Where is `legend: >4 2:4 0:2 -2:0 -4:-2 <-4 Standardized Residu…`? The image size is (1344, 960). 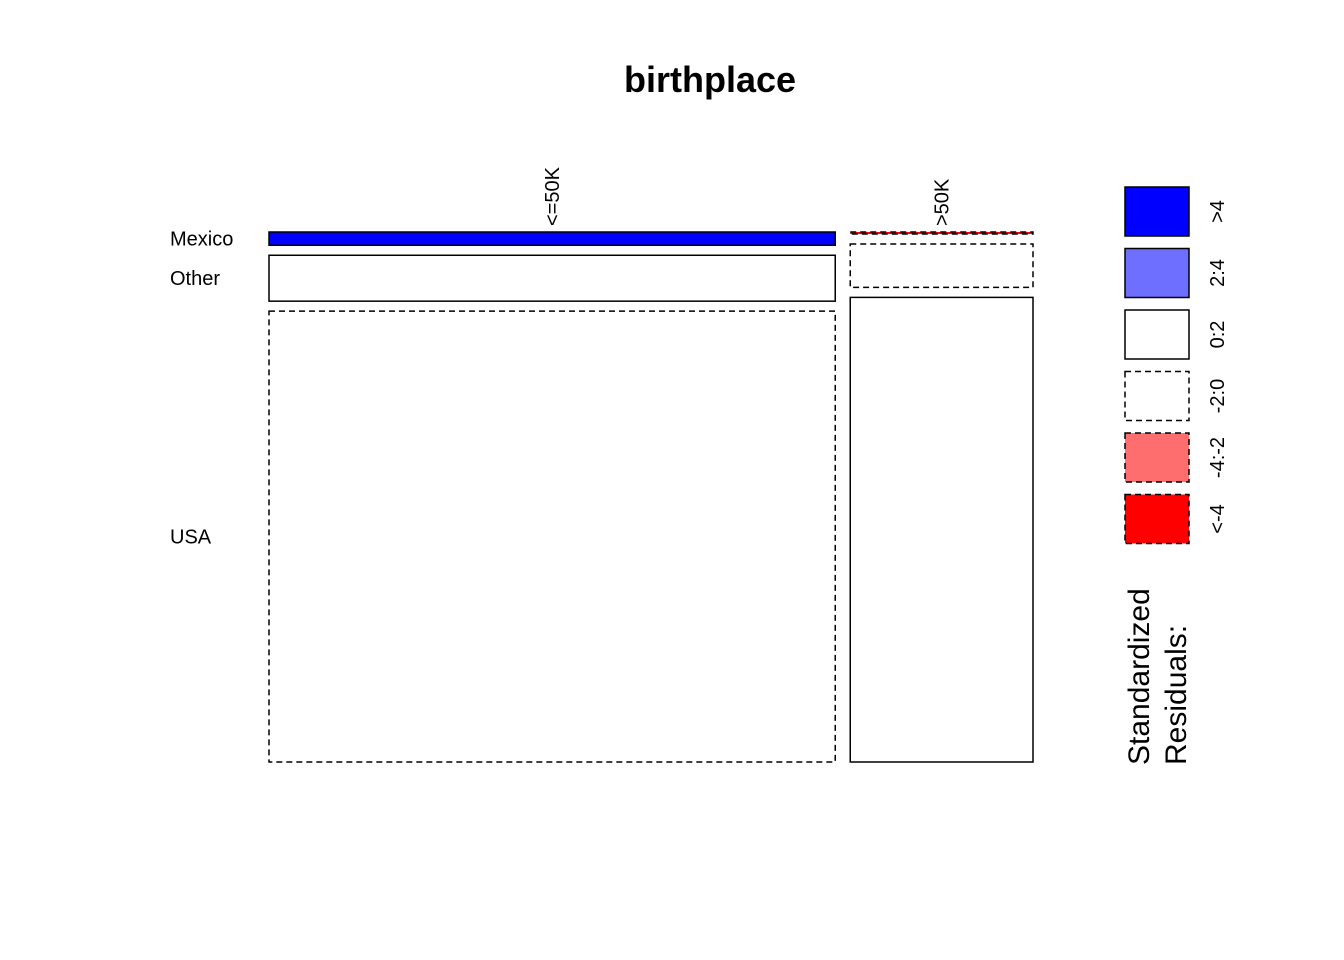
legend: >4 2:4 0:2 -2:0 -4:-2 <-4 Standardized Residu… is located at coordinates (1176, 475).